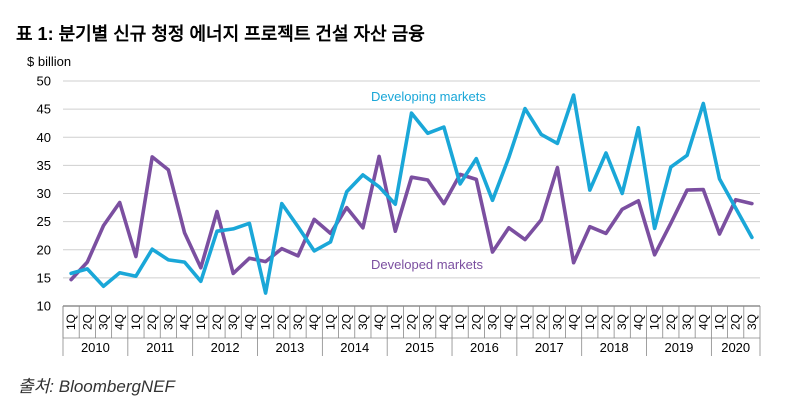  I want to click on annotation-developed-markets: Developed markets, so click(427, 264).